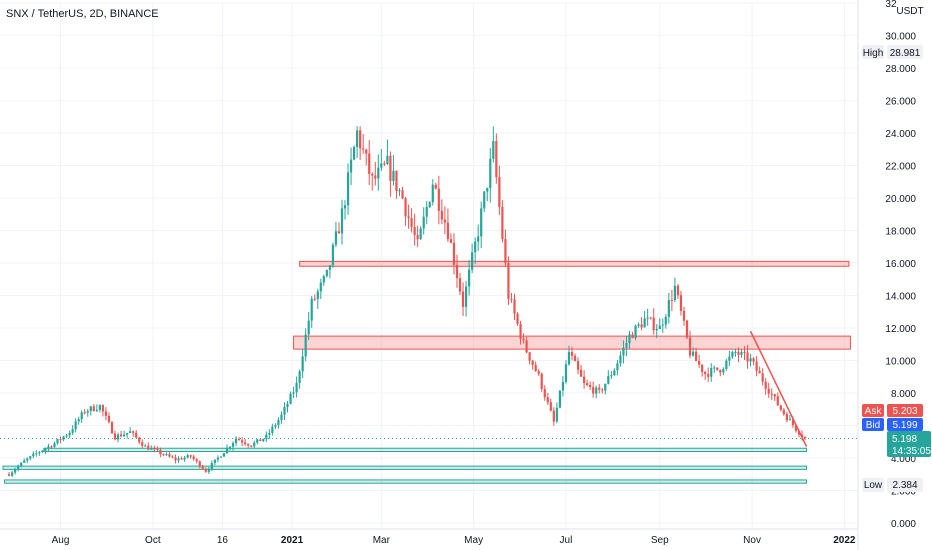  What do you see at coordinates (574, 263) in the screenshot?
I see `resistance-zone` at bounding box center [574, 263].